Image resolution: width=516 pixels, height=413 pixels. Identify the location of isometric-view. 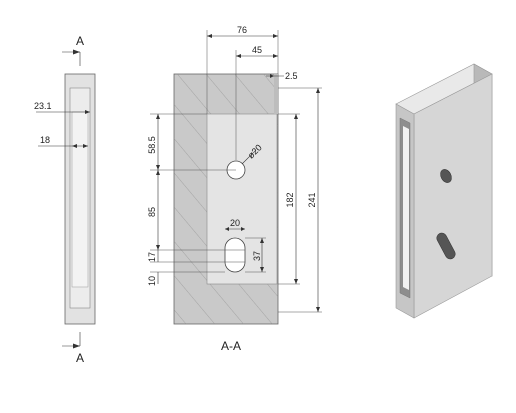
(444, 191).